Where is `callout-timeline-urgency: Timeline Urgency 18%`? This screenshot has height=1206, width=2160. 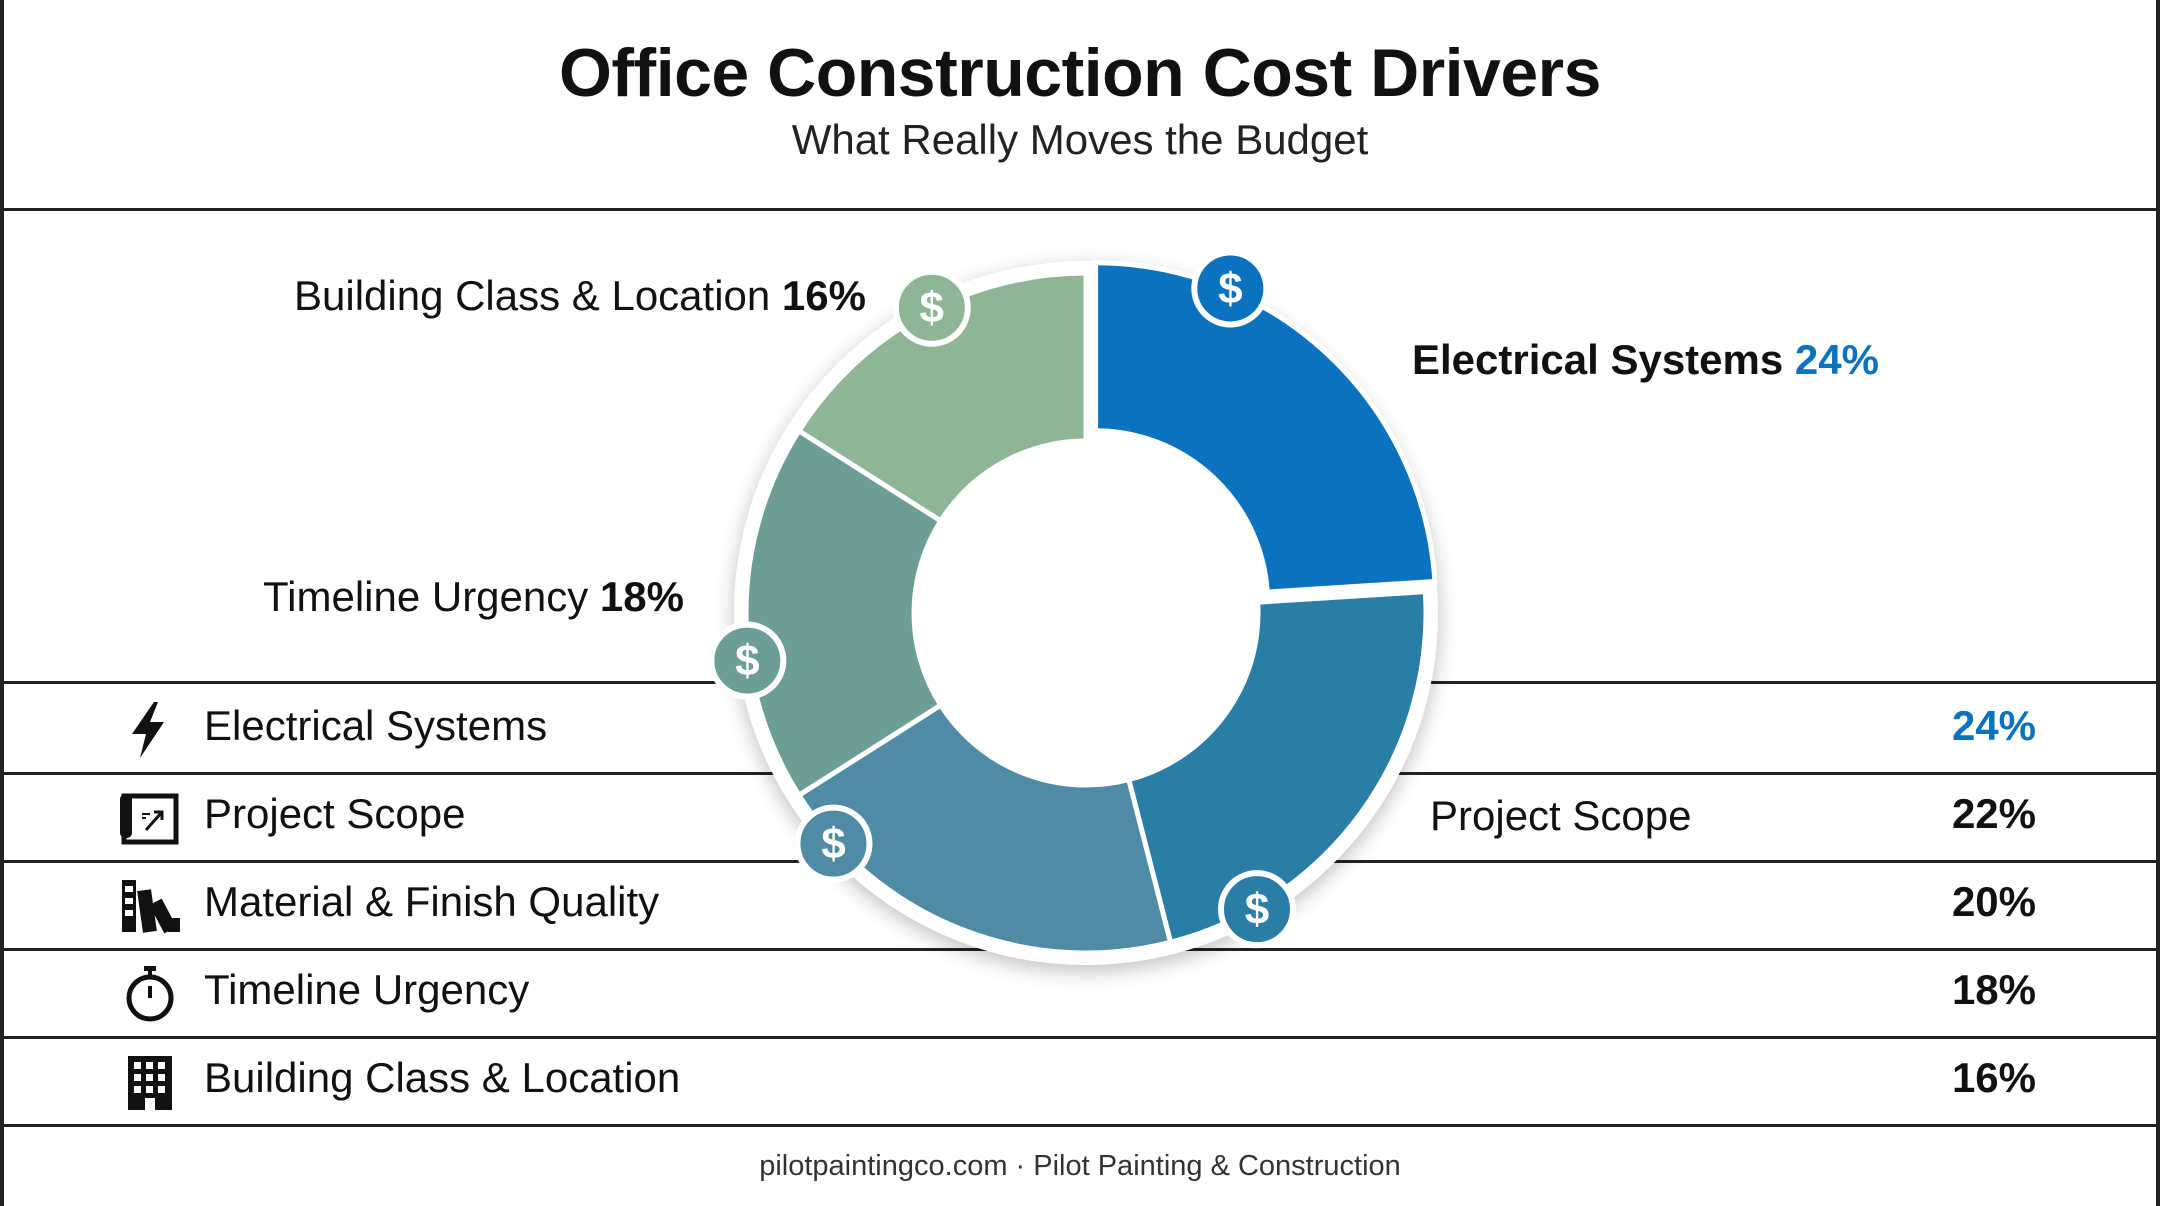
callout-timeline-urgency: Timeline Urgency 18% is located at coordinates (473, 596).